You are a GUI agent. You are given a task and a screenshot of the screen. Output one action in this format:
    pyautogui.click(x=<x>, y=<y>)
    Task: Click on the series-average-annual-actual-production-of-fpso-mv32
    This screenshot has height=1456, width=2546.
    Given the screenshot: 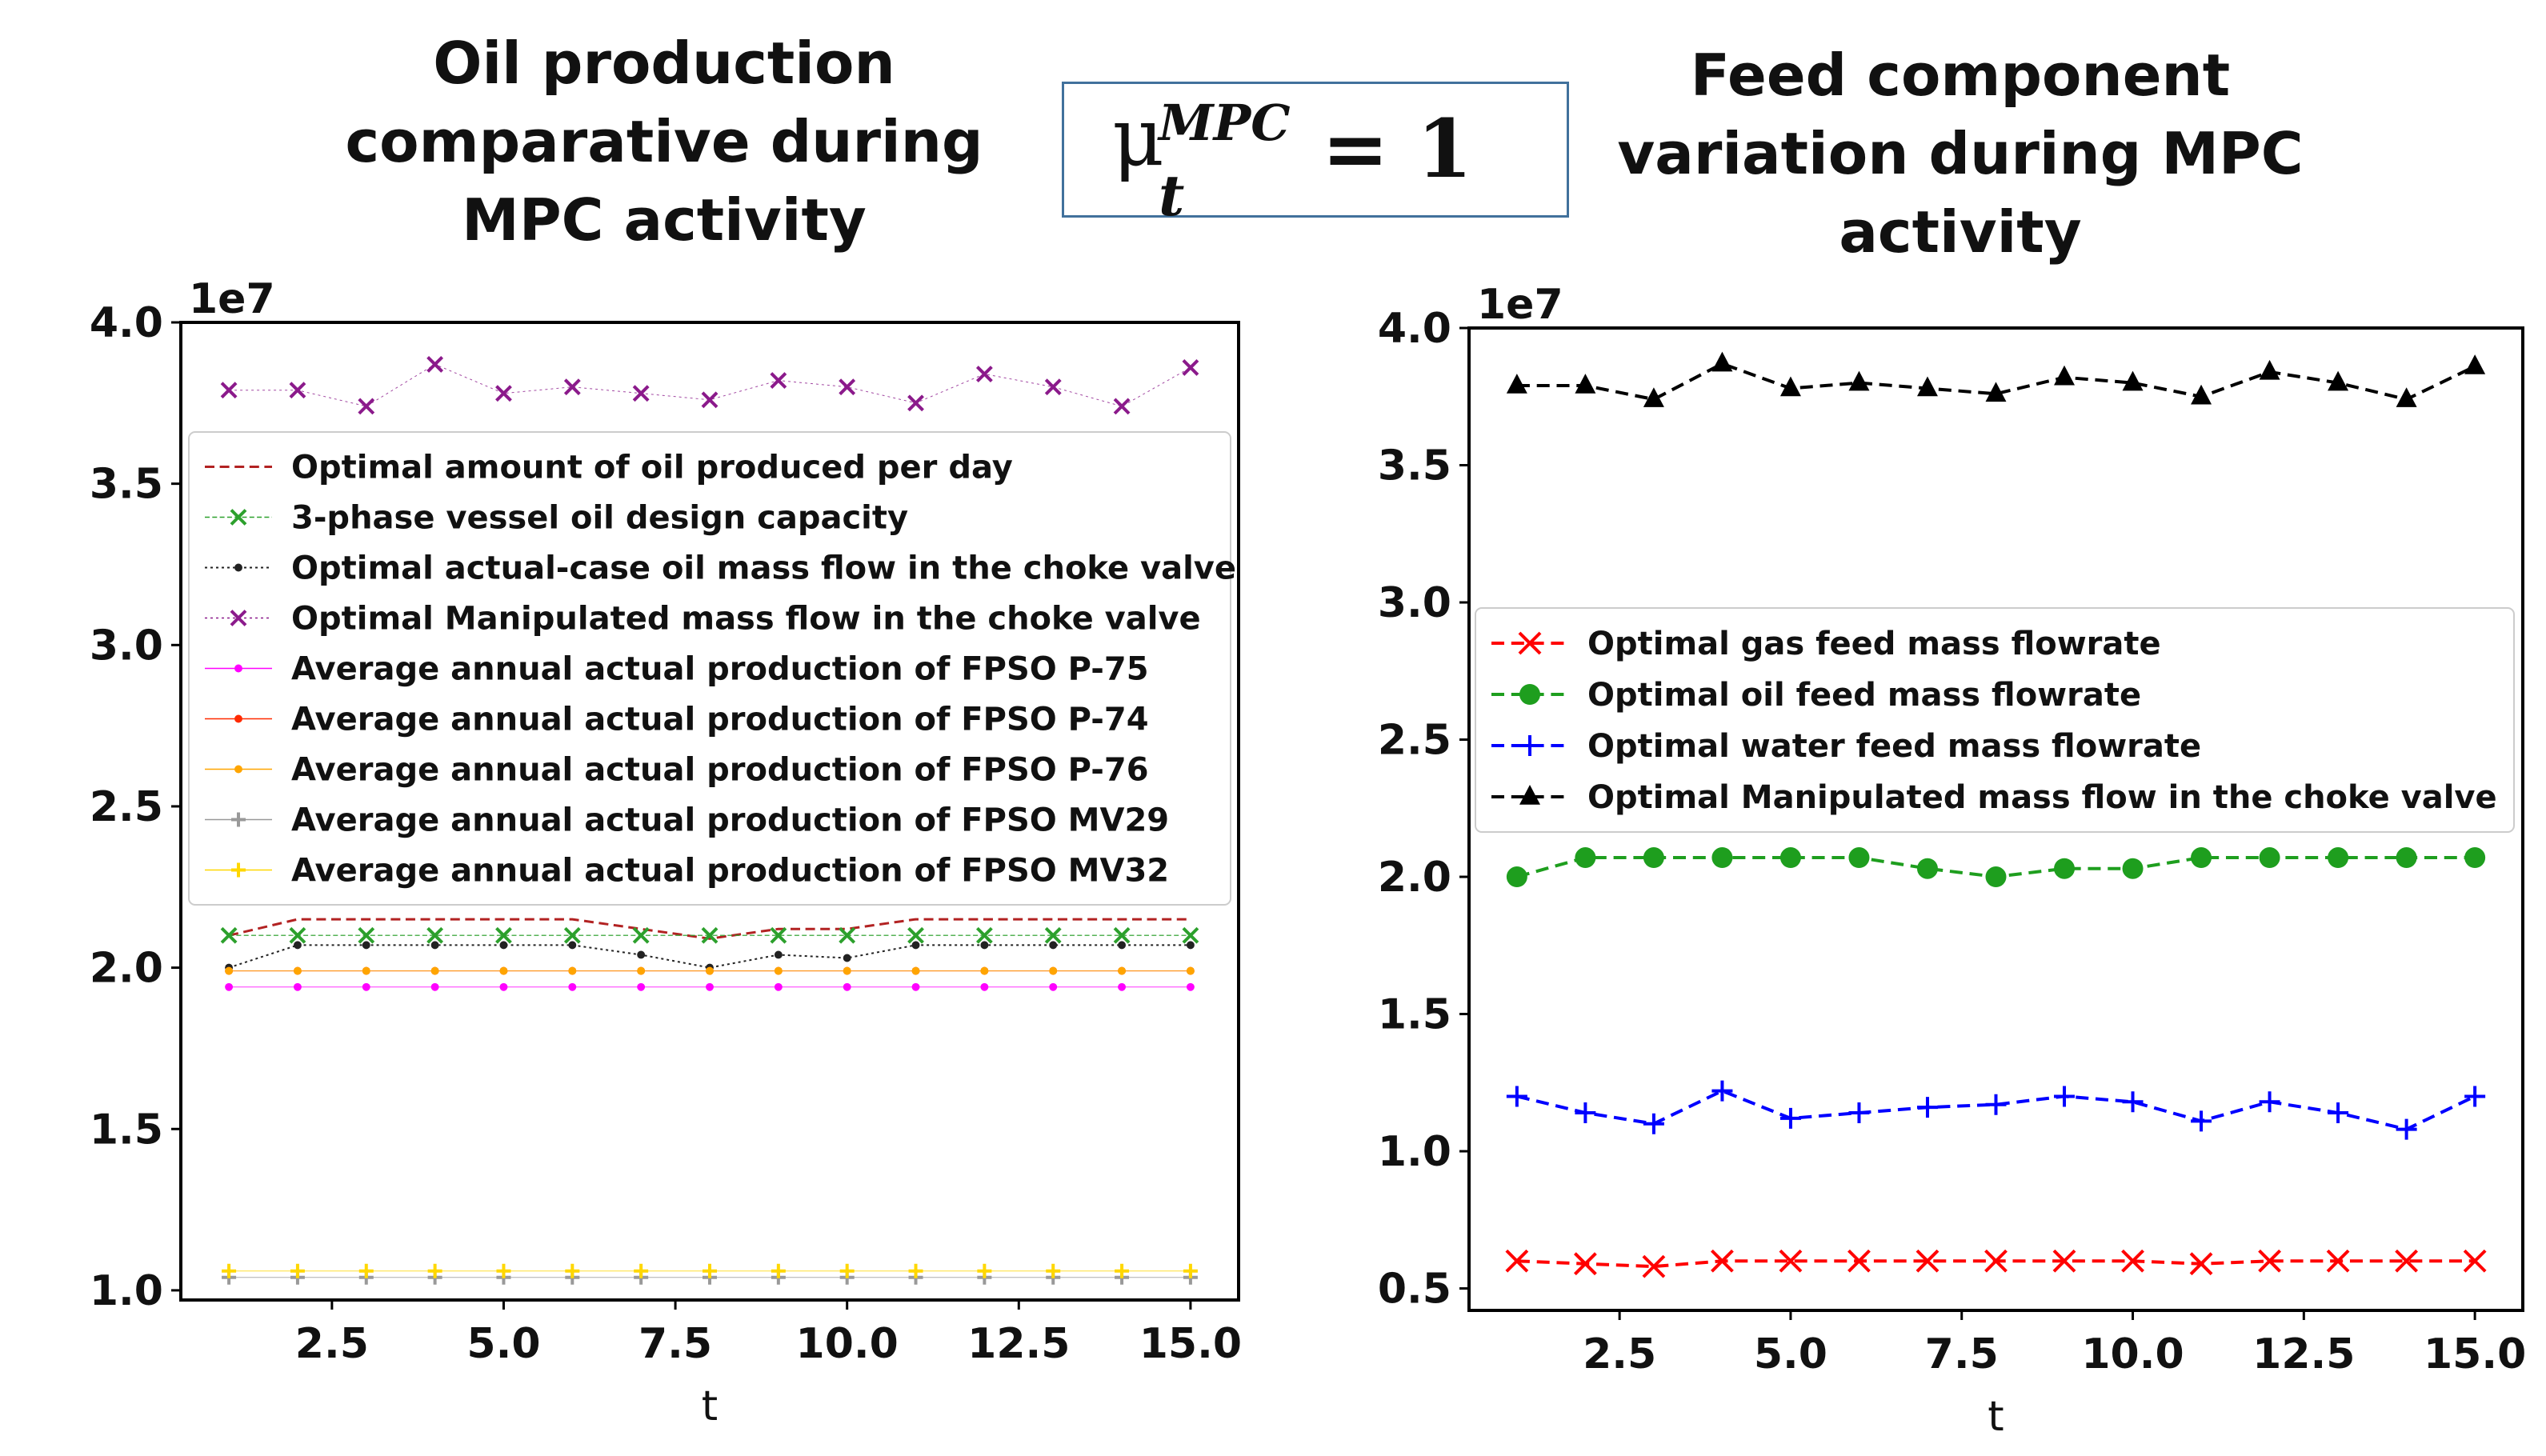 What is the action you would take?
    pyautogui.click(x=710, y=1270)
    